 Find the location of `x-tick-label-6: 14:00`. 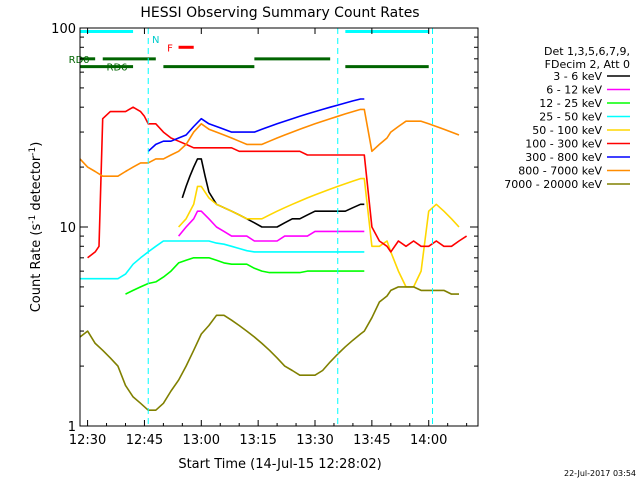

x-tick-label-6: 14:00 is located at coordinates (428, 440).